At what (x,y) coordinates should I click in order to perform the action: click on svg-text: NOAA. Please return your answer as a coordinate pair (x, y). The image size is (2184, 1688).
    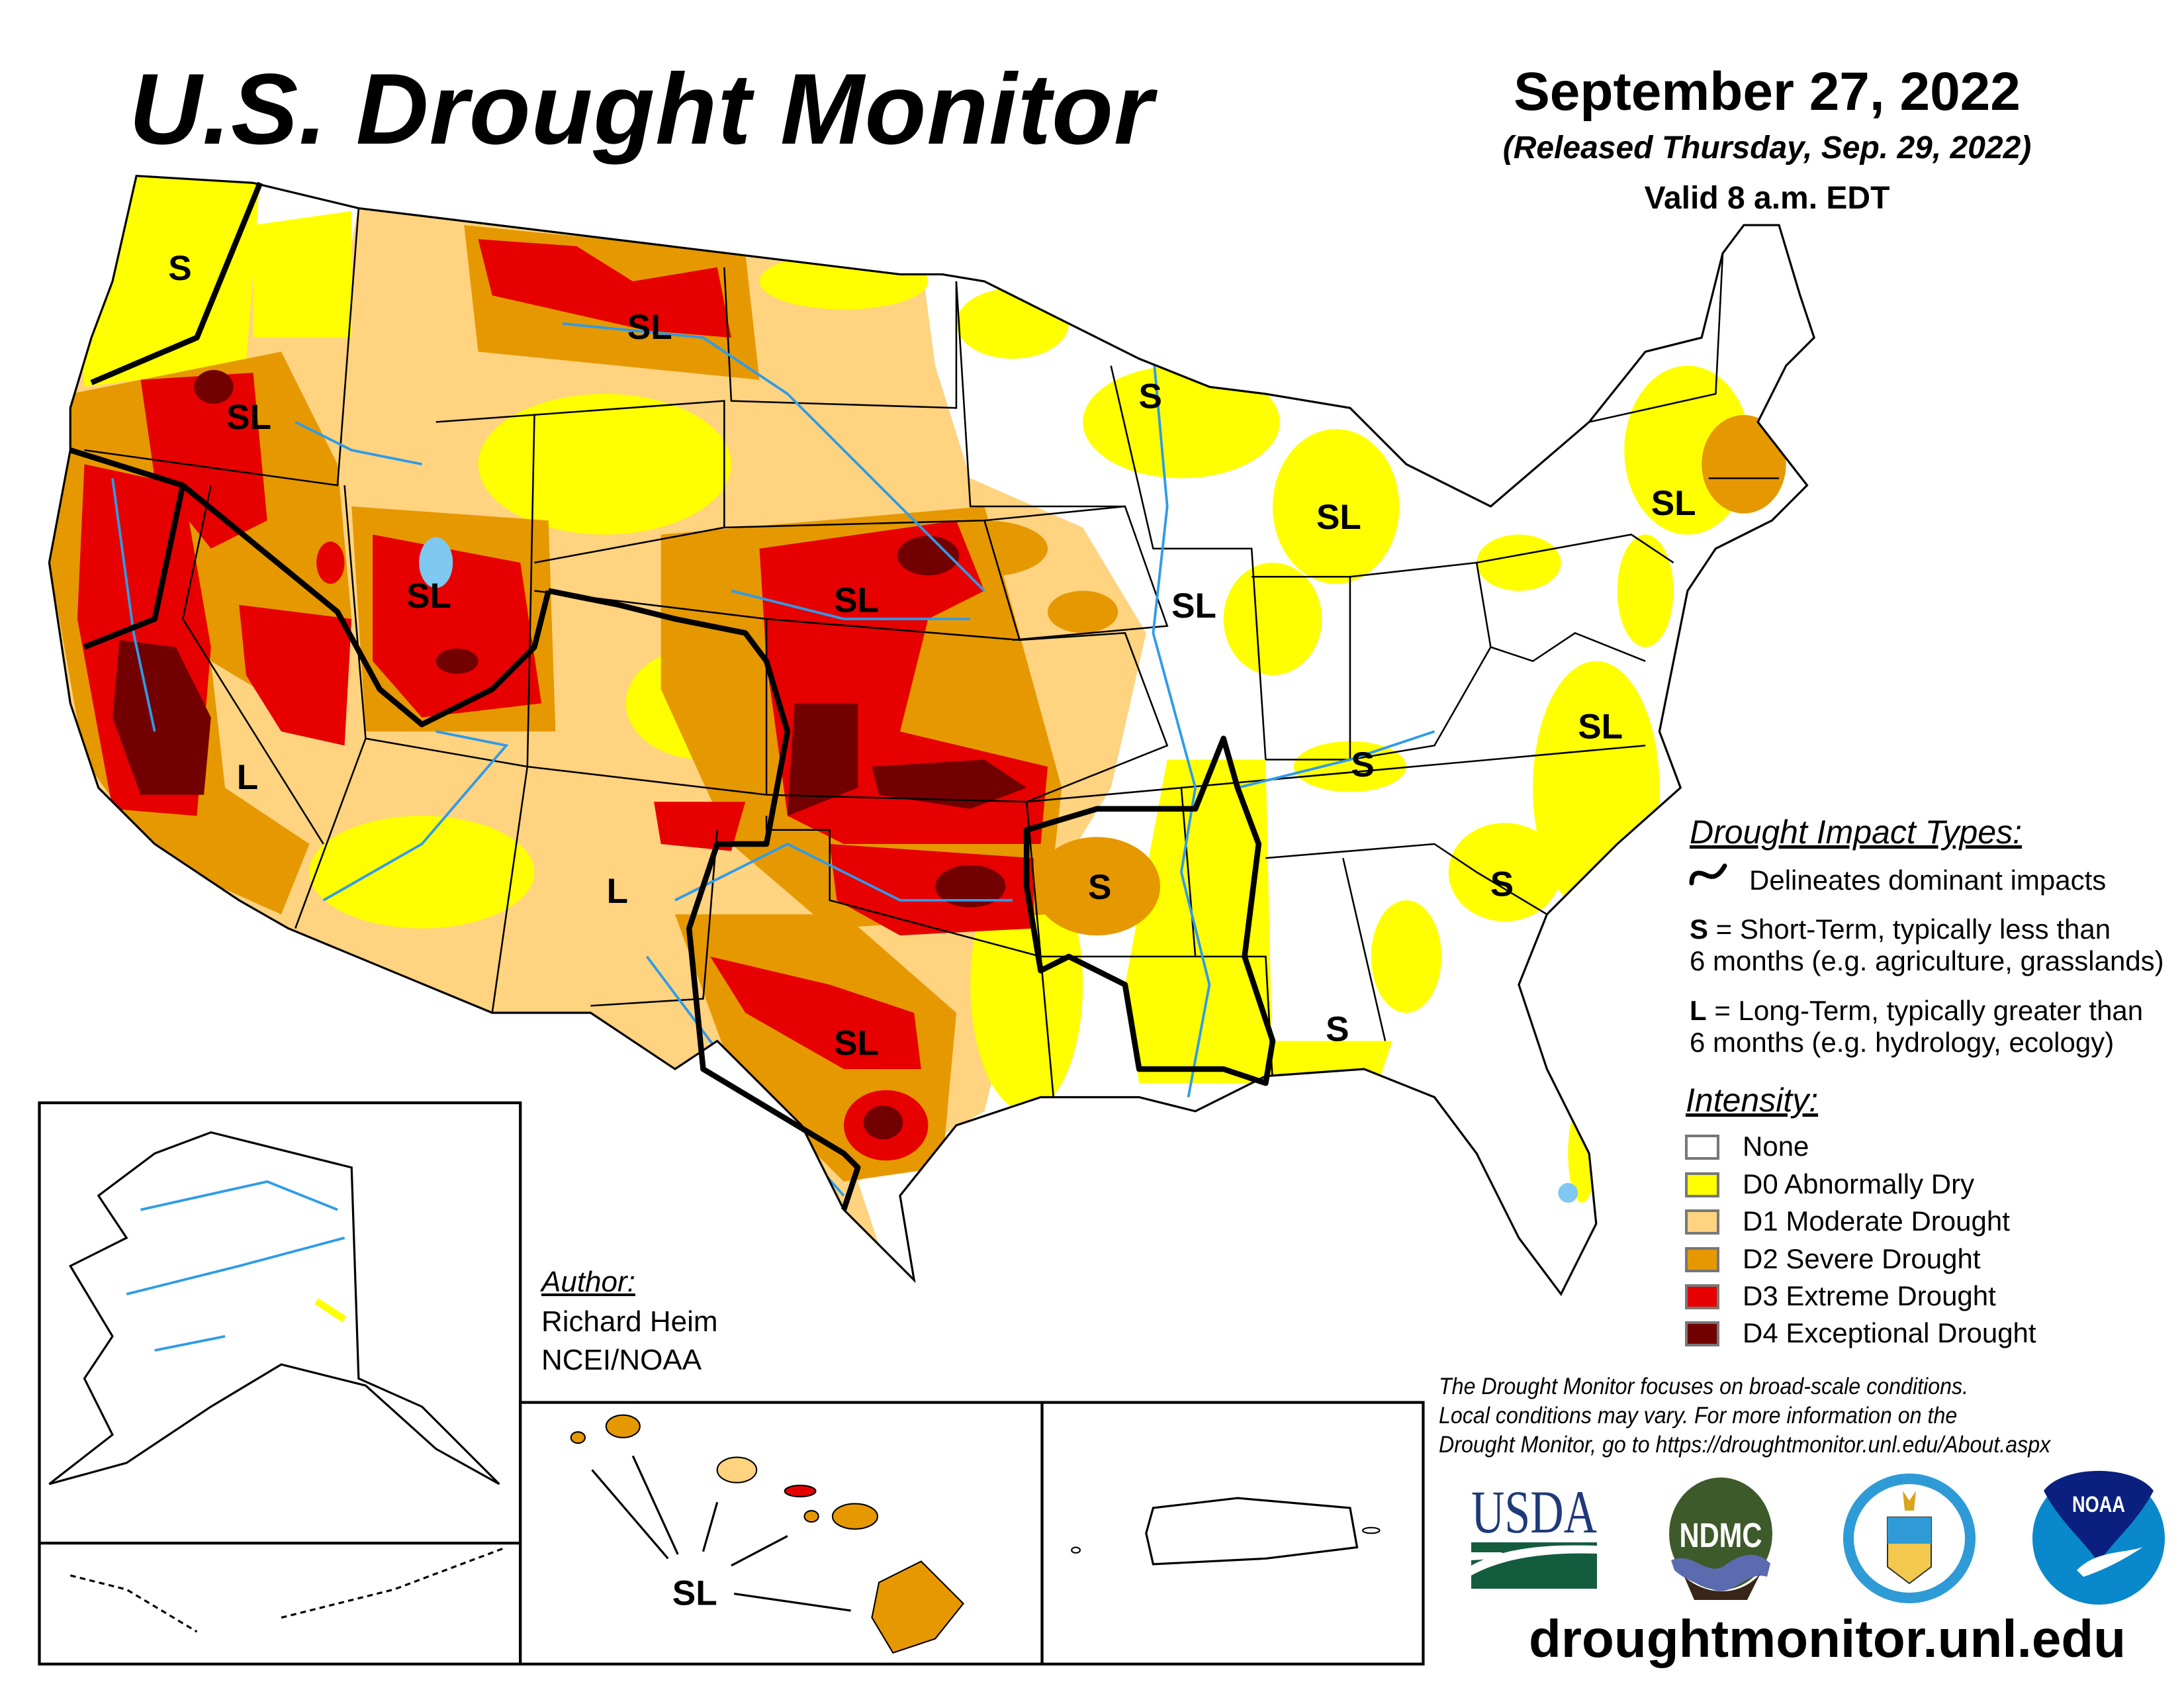
    Looking at the image, I should click on (2098, 1504).